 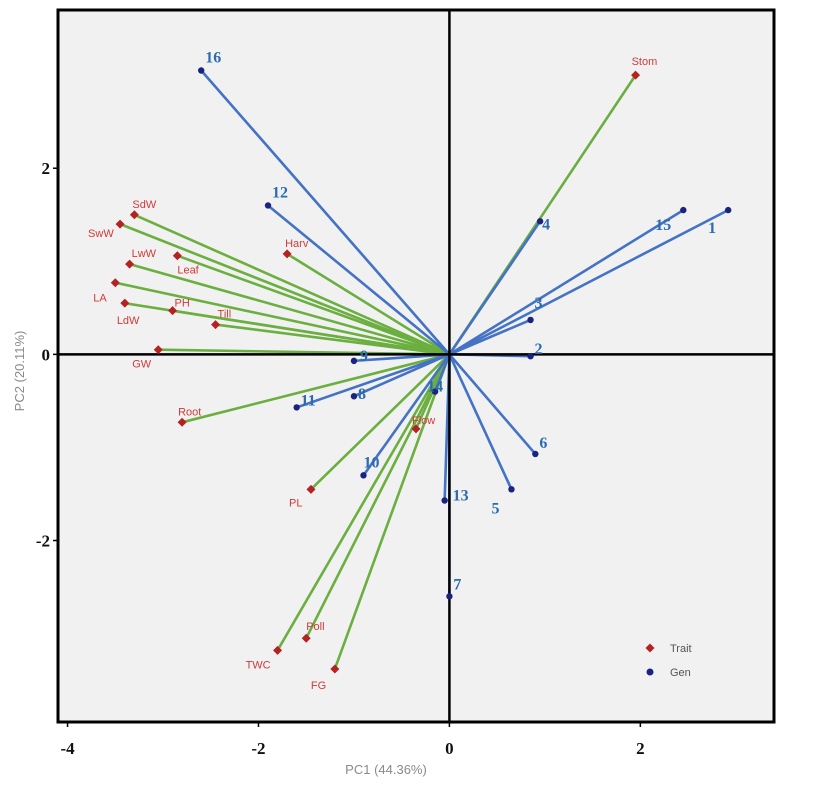 What do you see at coordinates (461, 495) in the screenshot?
I see `genotype-label: 13` at bounding box center [461, 495].